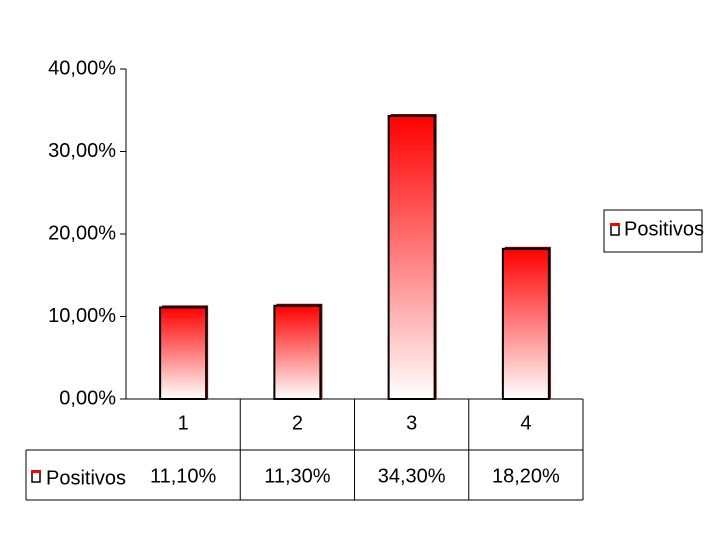  What do you see at coordinates (87, 398) in the screenshot?
I see `y-tick-label: 0,00%` at bounding box center [87, 398].